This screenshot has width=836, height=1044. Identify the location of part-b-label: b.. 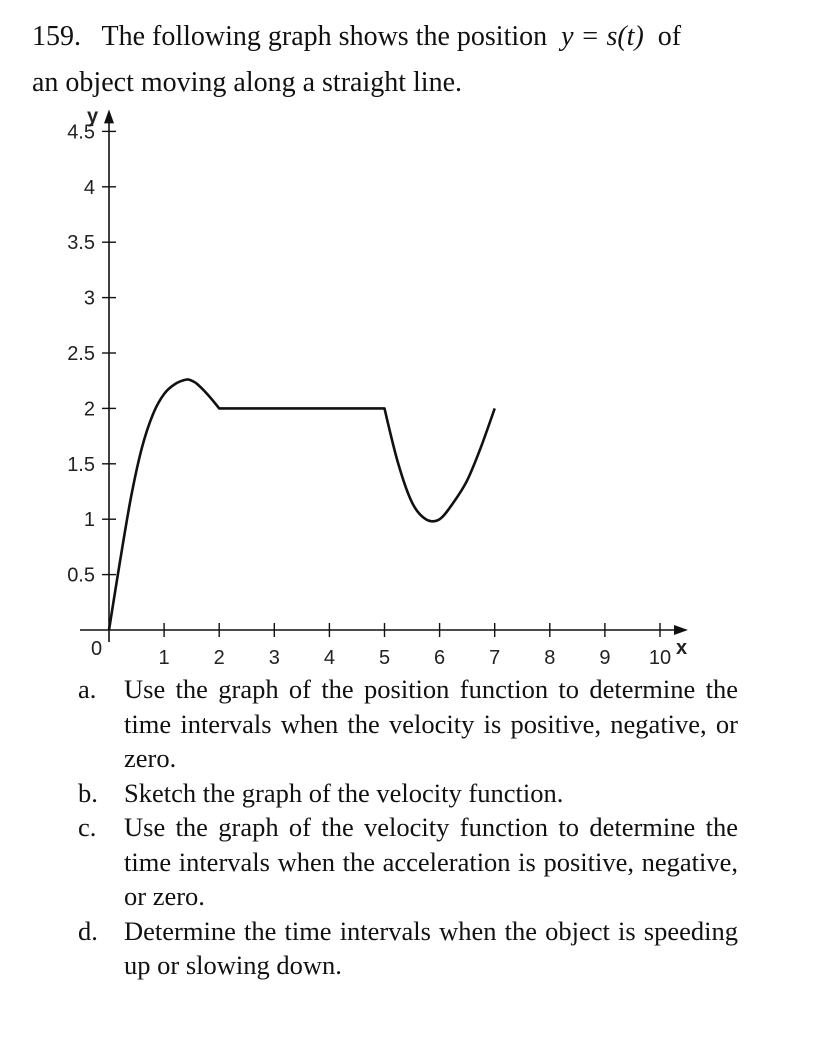
(88, 792).